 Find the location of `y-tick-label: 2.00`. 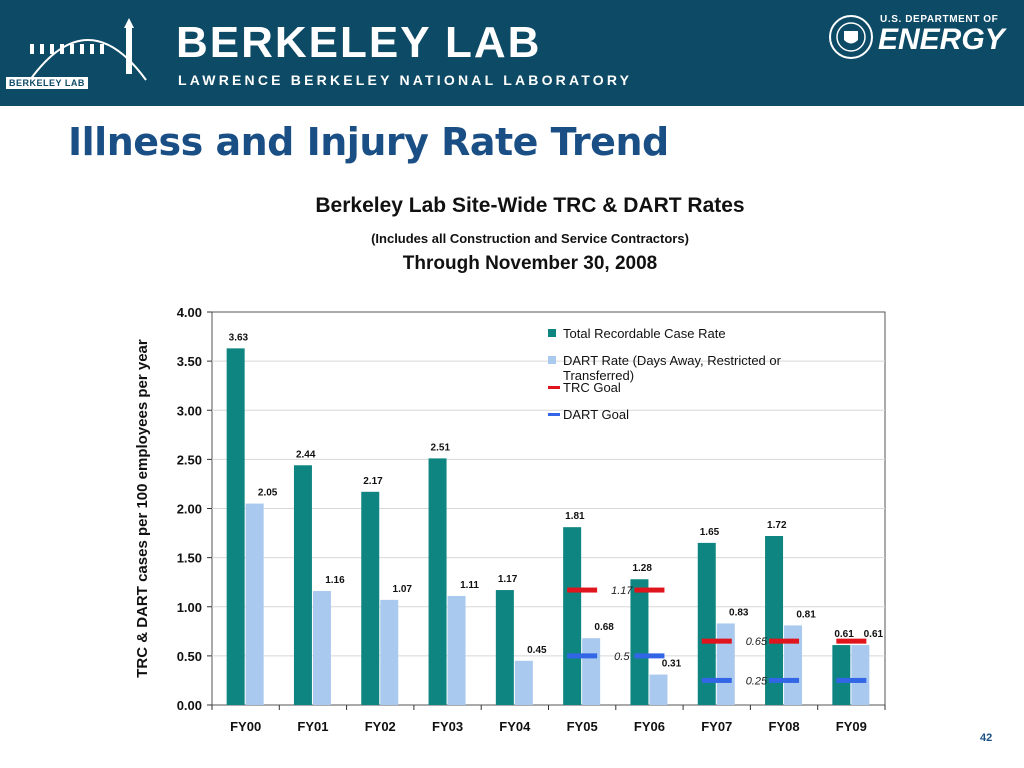

y-tick-label: 2.00 is located at coordinates (189, 509).